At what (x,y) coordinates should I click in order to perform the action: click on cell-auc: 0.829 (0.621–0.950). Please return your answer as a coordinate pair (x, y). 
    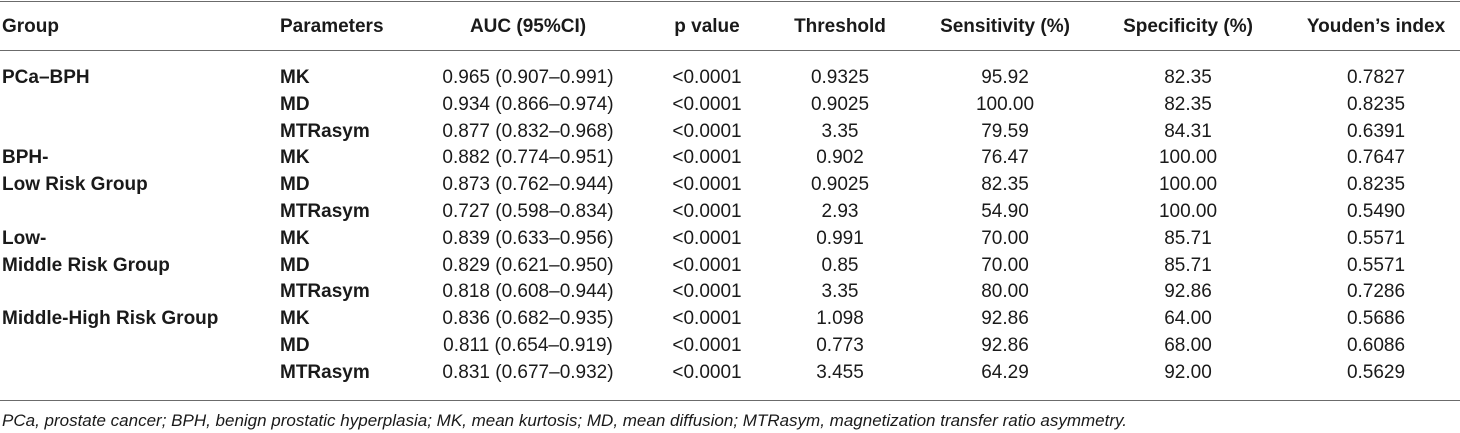
    Looking at the image, I should click on (528, 265).